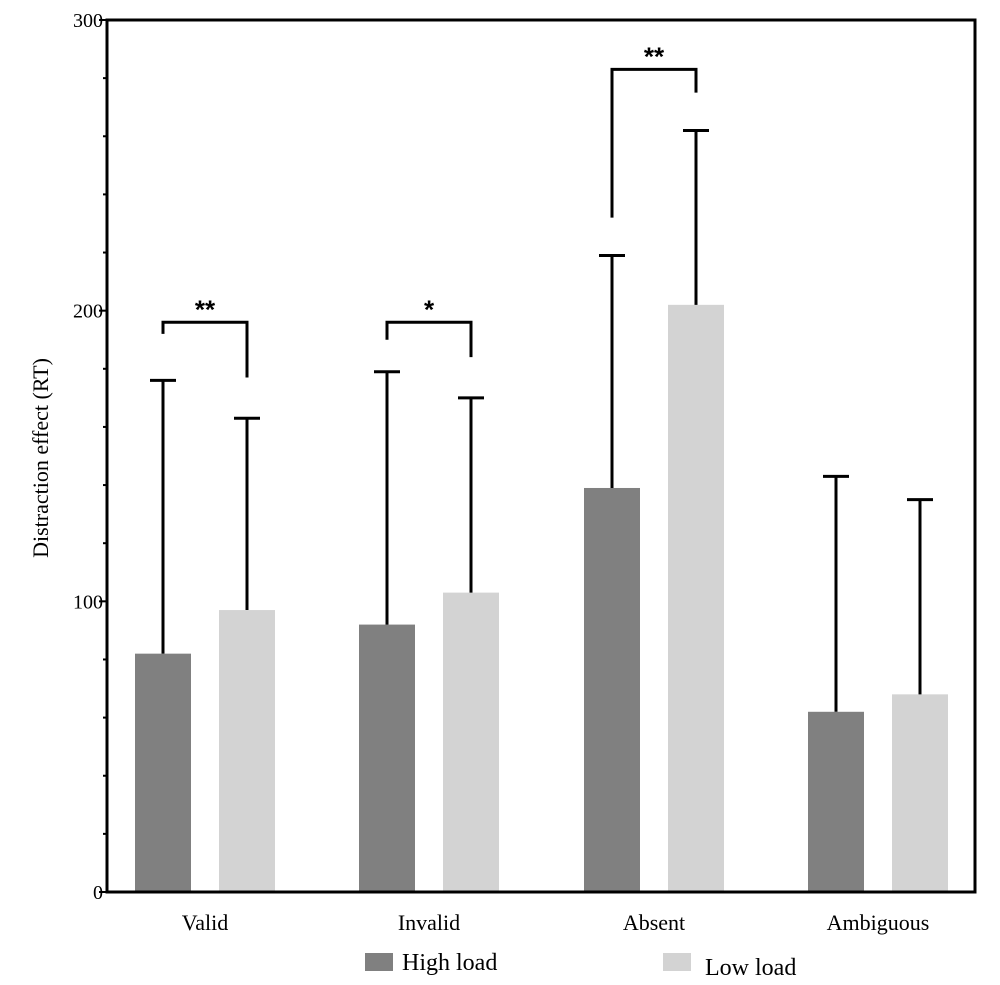 This screenshot has width=1000, height=985. I want to click on y-tick-label: 200, so click(88, 312).